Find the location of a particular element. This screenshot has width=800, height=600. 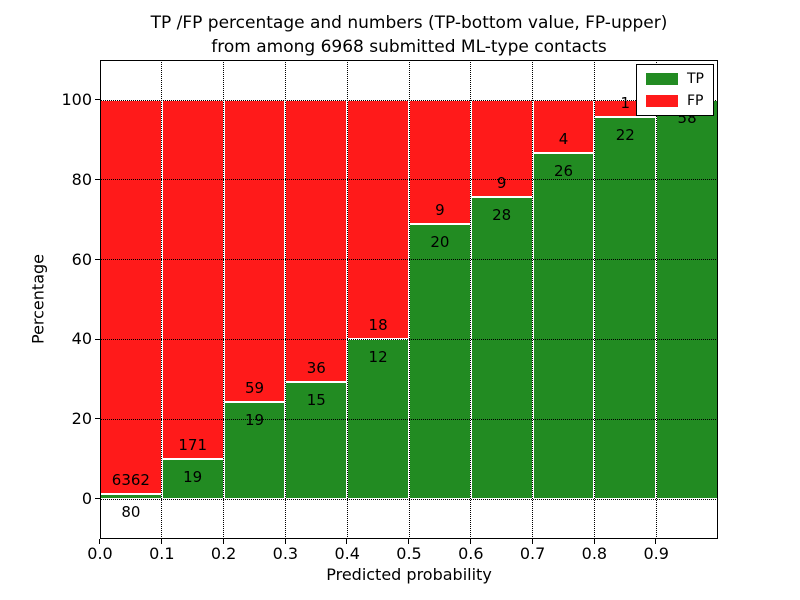

legend-entry-tp: TP is located at coordinates (675, 79).